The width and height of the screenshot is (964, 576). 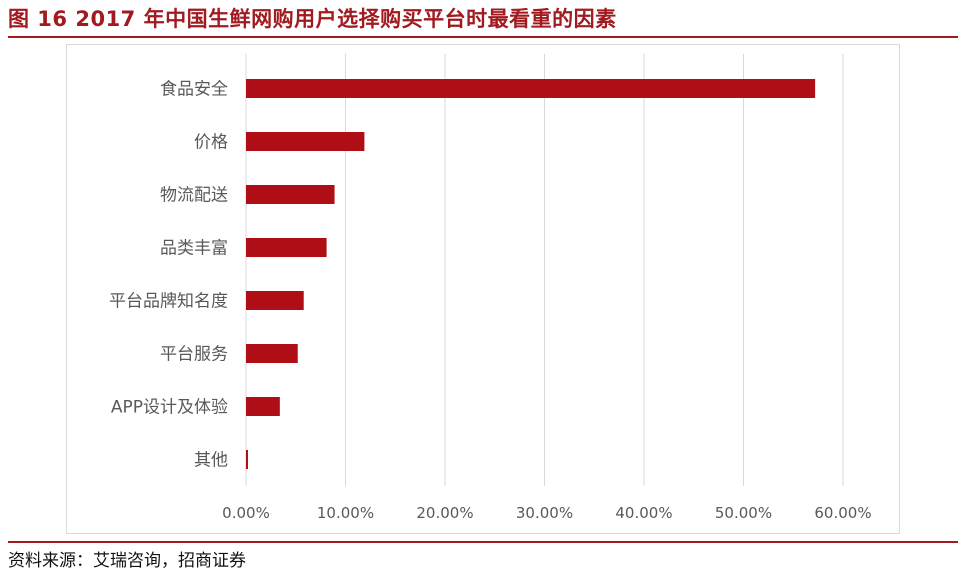 What do you see at coordinates (168, 302) in the screenshot?
I see `category-label: 平台品牌知名度` at bounding box center [168, 302].